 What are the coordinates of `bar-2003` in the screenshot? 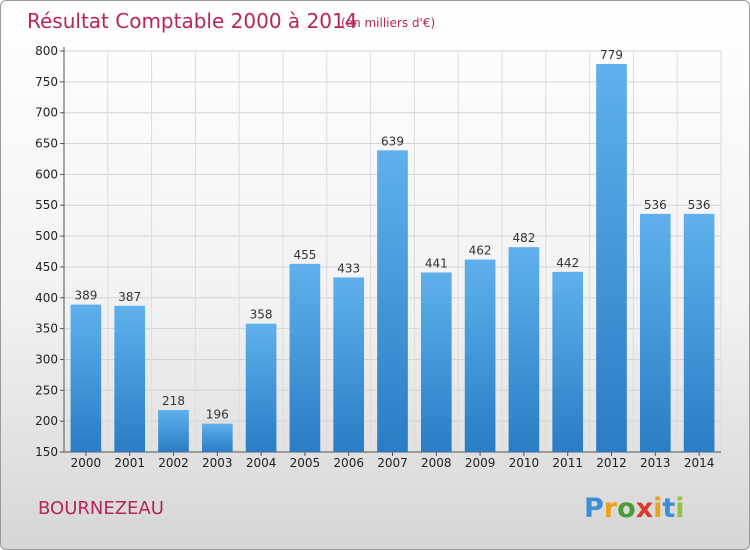 It's located at (217, 437).